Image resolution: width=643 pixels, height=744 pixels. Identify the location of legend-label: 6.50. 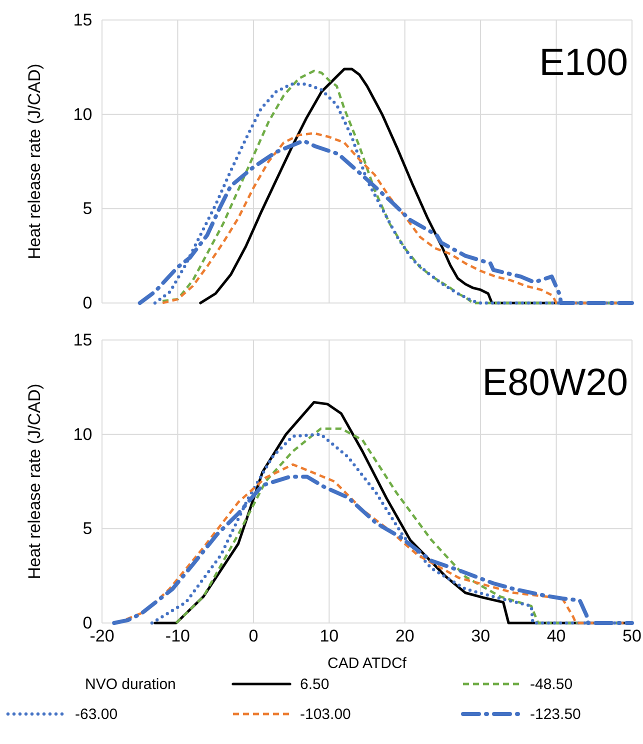
(315, 684).